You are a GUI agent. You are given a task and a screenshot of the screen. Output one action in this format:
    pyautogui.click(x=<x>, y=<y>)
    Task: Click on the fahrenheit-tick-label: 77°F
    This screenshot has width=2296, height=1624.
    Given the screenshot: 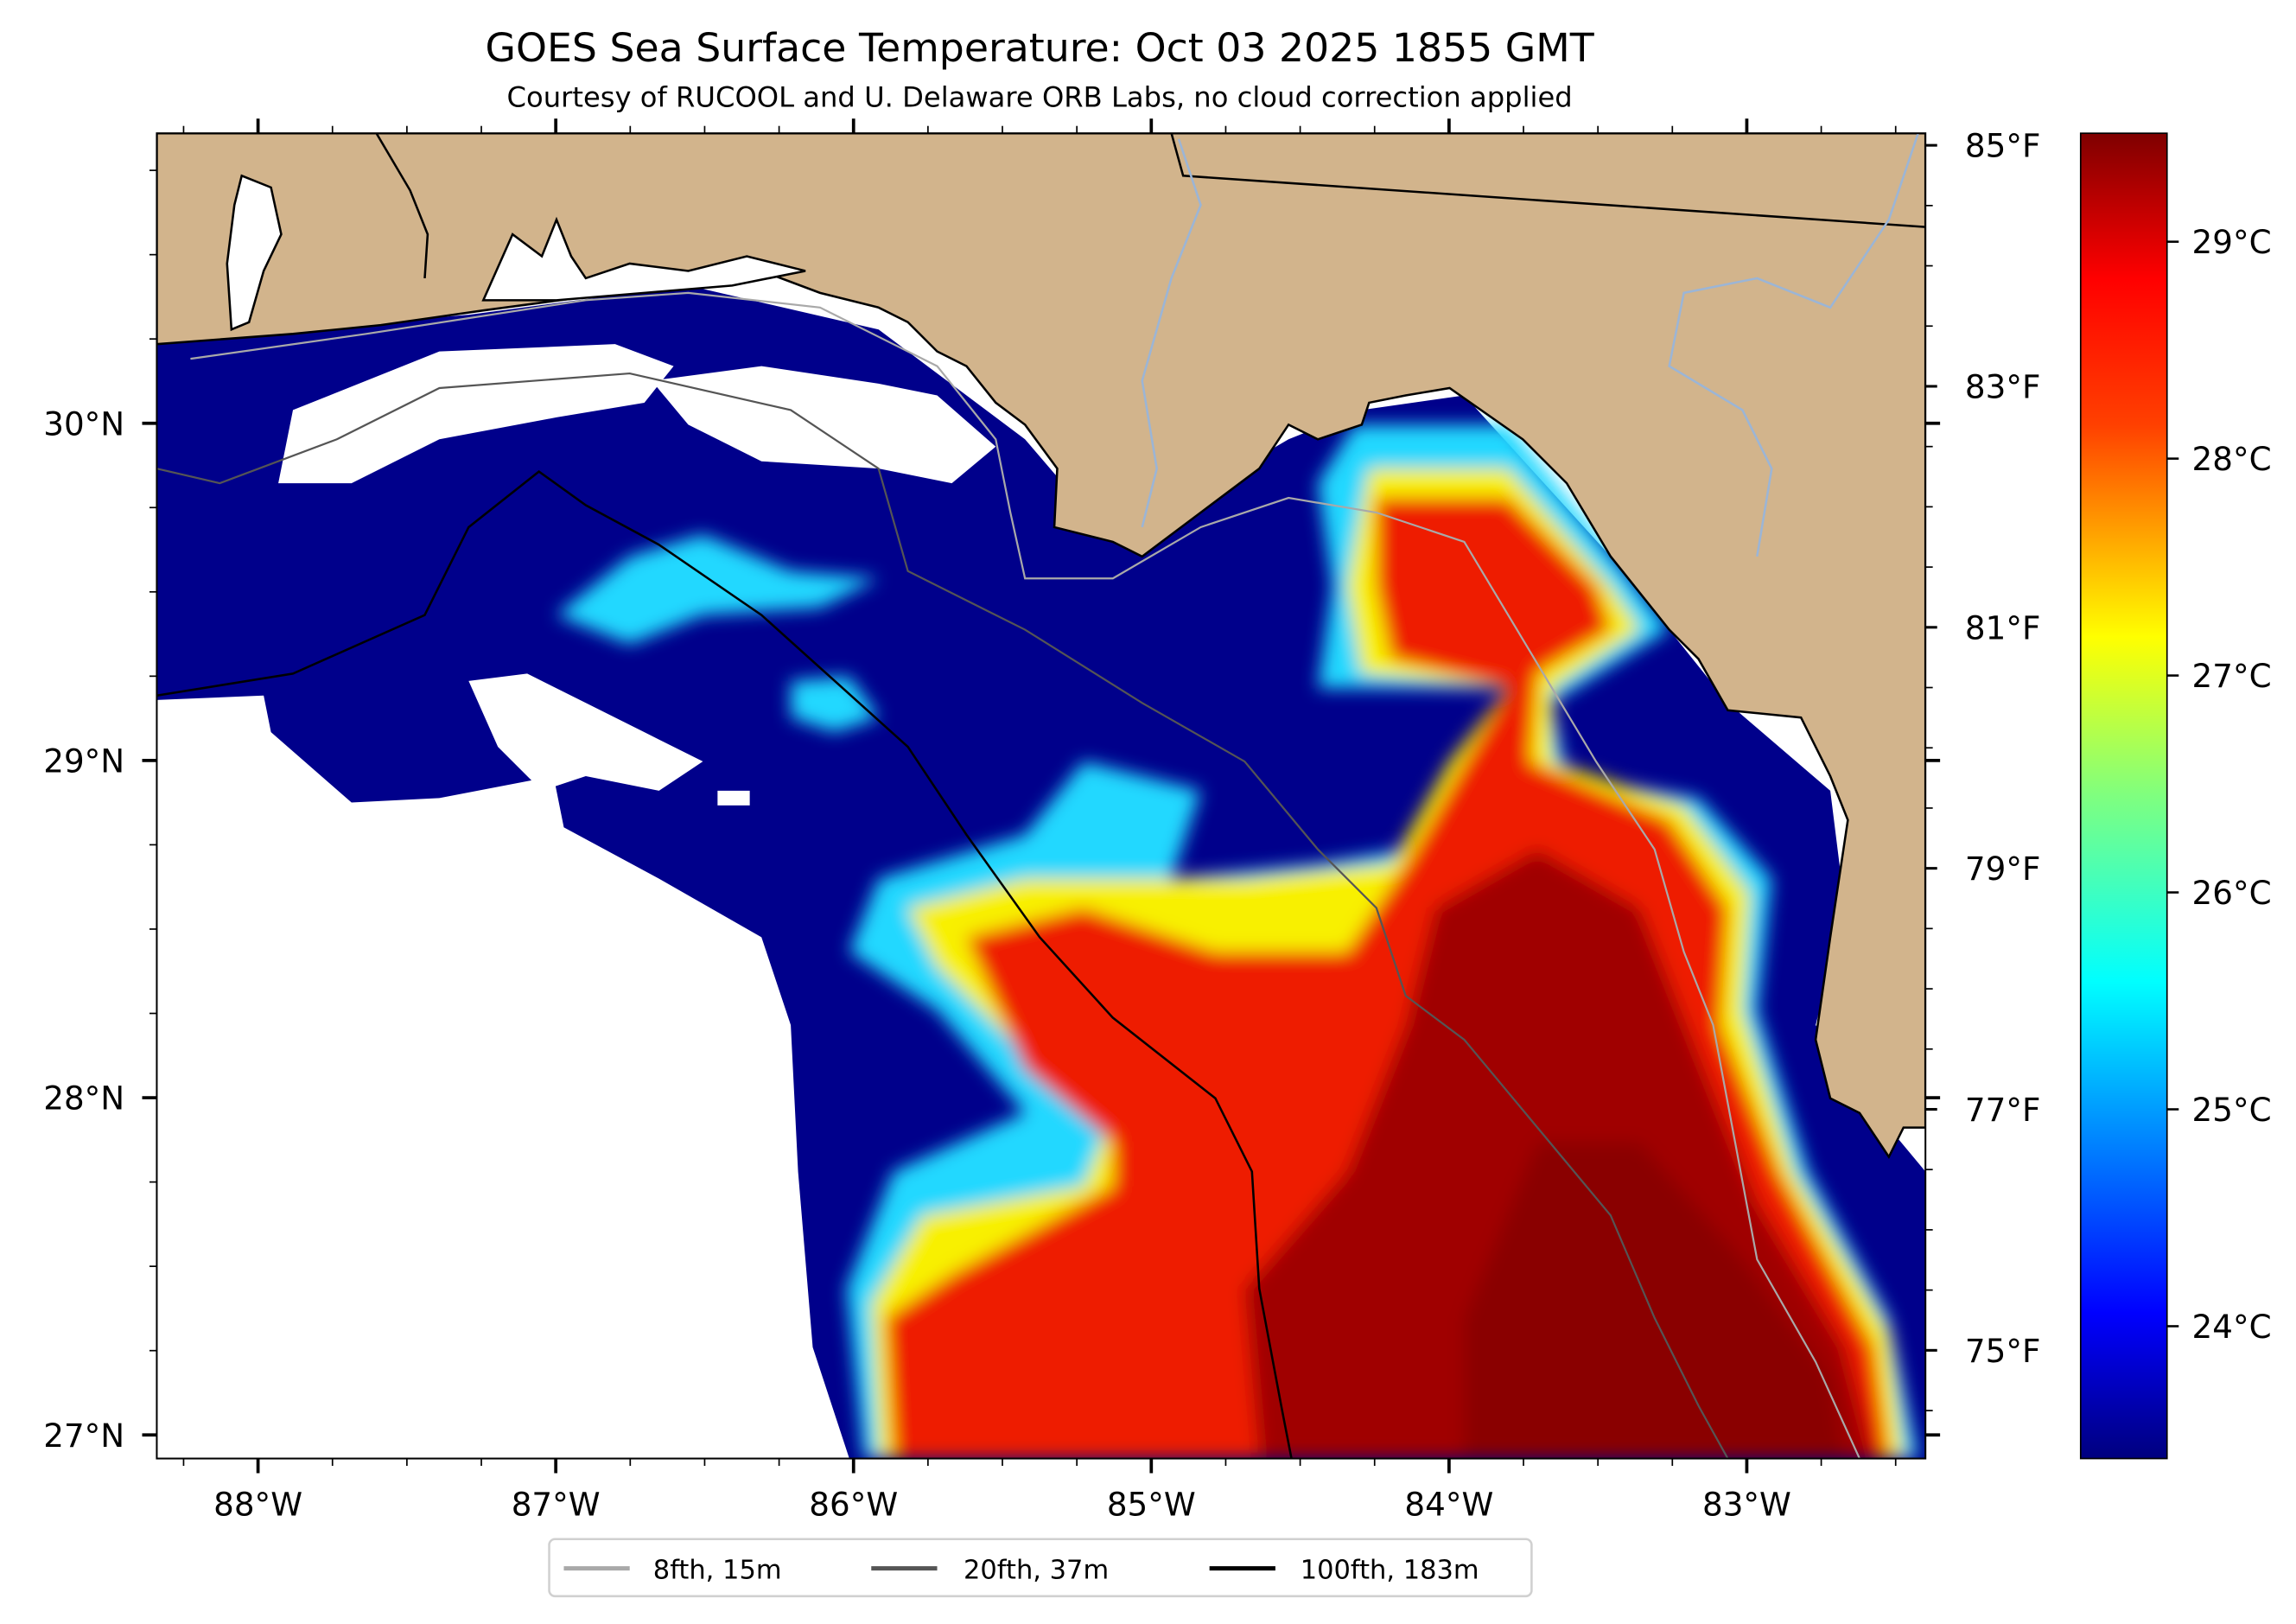 What is the action you would take?
    pyautogui.click(x=2003, y=1110)
    